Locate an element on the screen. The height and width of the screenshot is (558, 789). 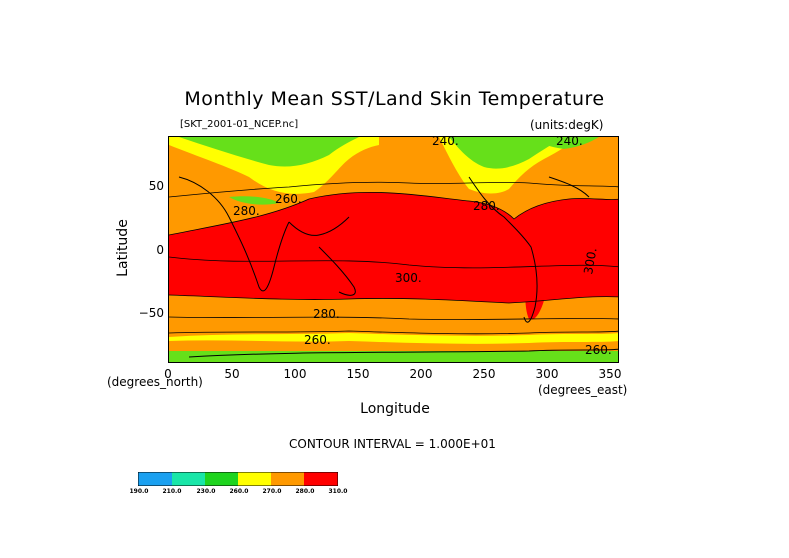
greenland-green is located at coordinates (564, 143).